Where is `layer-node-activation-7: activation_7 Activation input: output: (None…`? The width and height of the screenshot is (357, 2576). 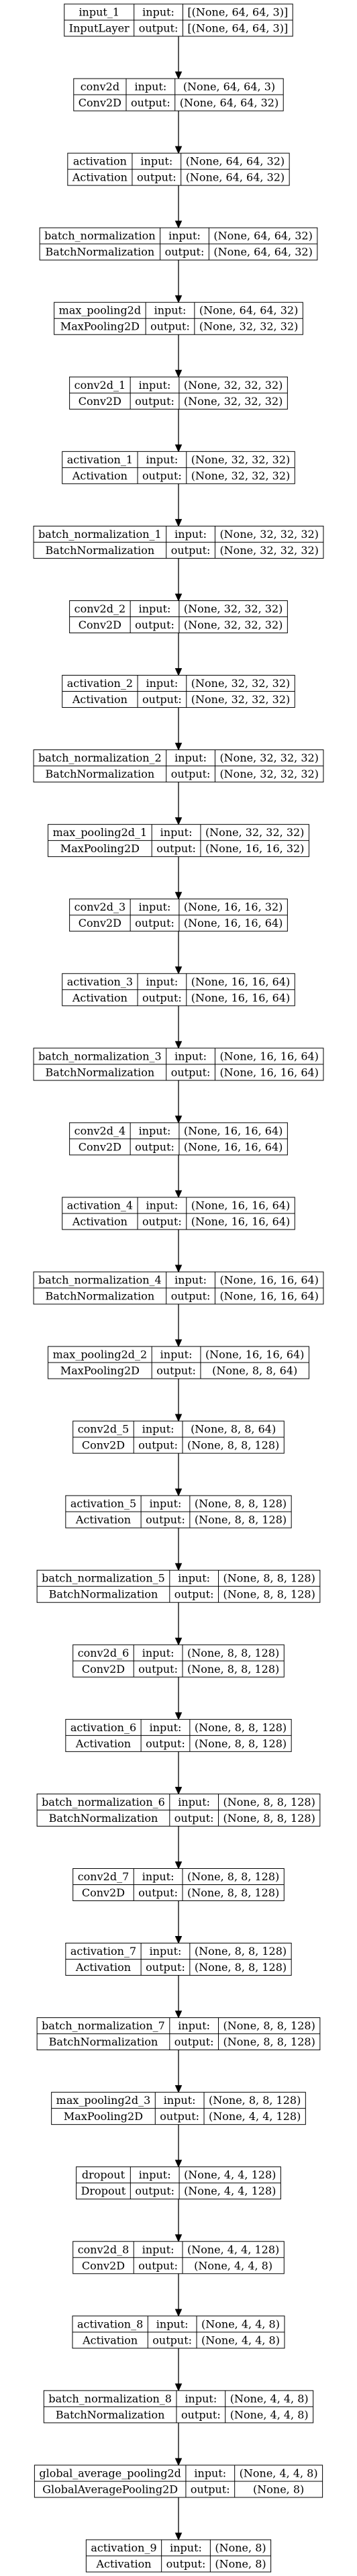 layer-node-activation-7: activation_7 Activation input: output: (None… is located at coordinates (178, 1959).